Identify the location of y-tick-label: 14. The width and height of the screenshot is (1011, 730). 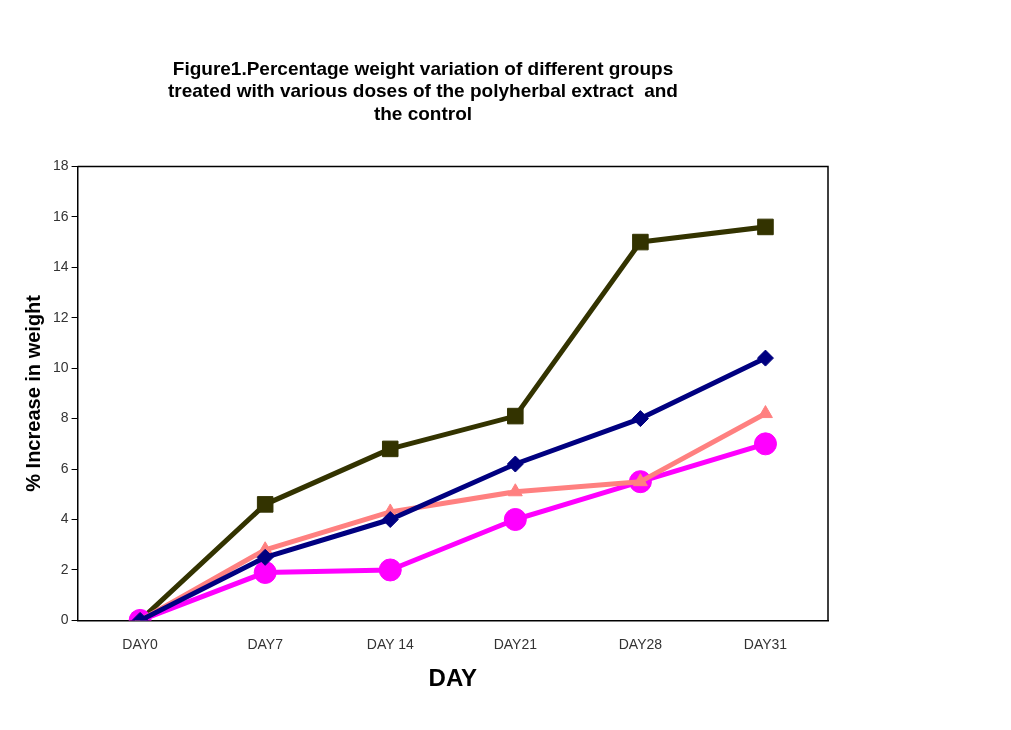
(60, 266).